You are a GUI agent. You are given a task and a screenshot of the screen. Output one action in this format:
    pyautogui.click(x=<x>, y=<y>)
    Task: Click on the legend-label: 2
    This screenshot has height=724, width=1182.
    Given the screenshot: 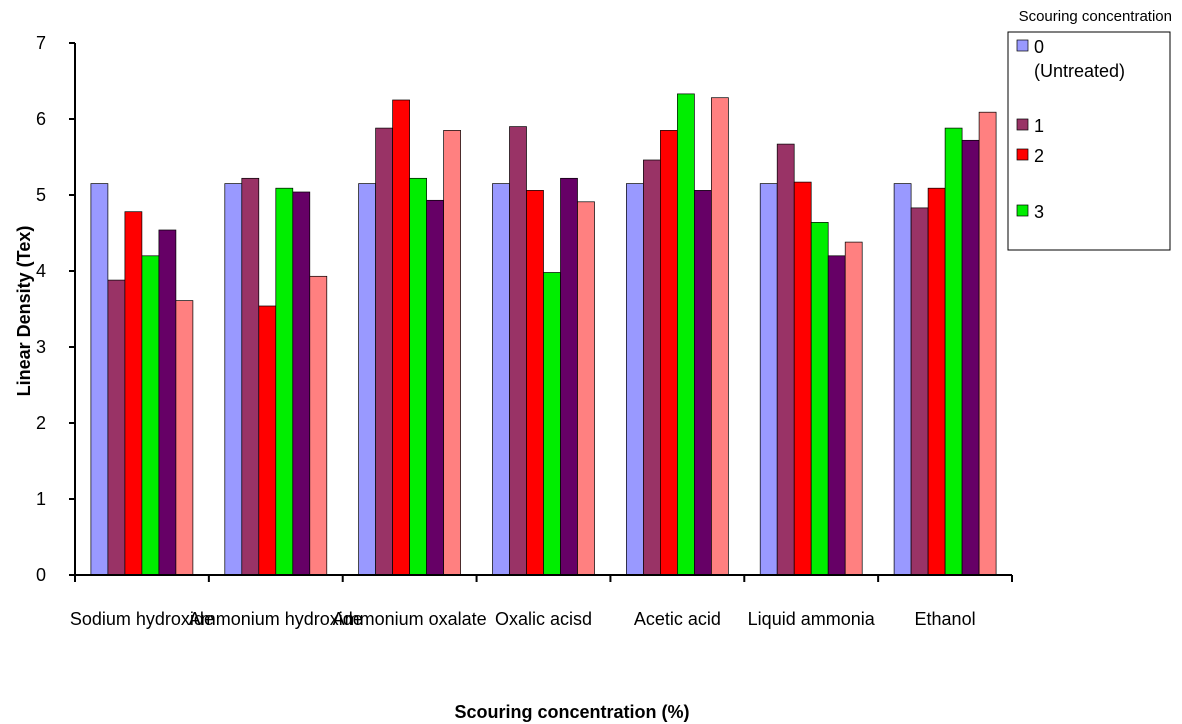 What is the action you would take?
    pyautogui.click(x=1039, y=156)
    